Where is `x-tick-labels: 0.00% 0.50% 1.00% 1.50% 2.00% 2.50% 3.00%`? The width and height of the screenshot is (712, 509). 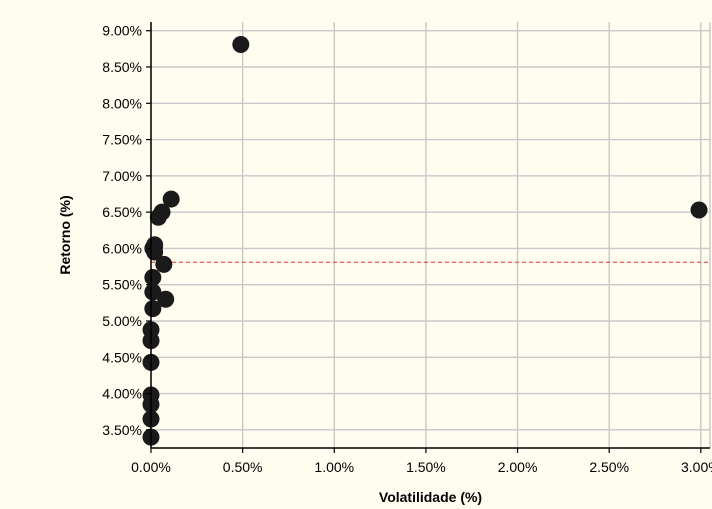
x-tick-labels: 0.00% 0.50% 1.00% 1.50% 2.00% 2.50% 3.00% is located at coordinates (421, 467).